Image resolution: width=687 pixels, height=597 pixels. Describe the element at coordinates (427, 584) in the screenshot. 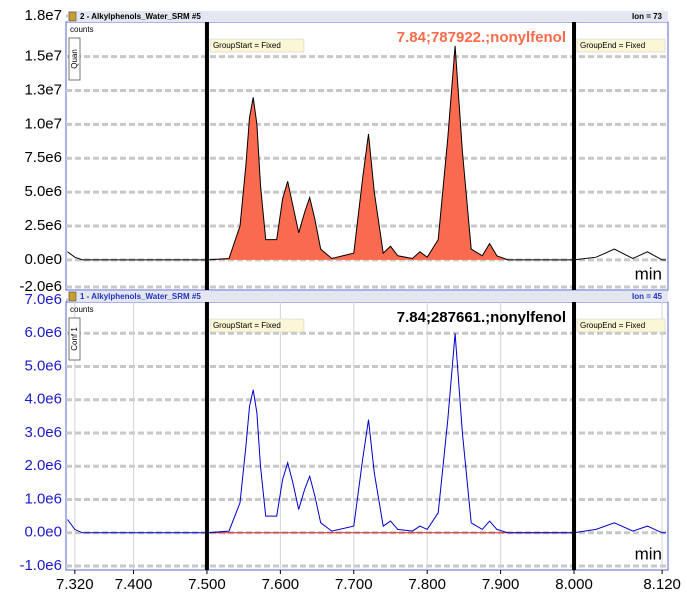

I see `x-tick-label: 7.800` at that location.